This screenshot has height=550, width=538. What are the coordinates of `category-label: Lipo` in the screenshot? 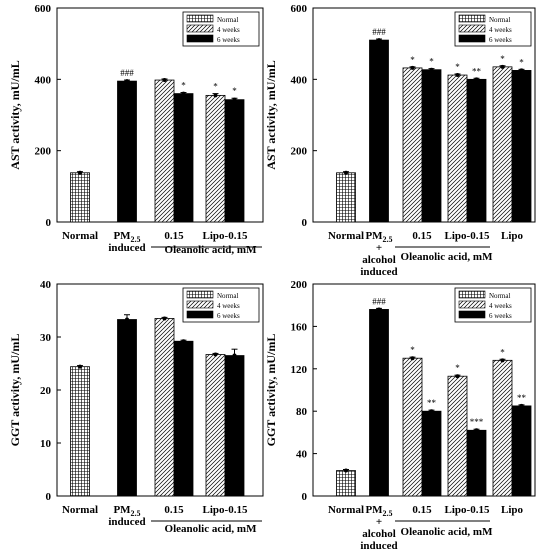 It's located at (512, 236).